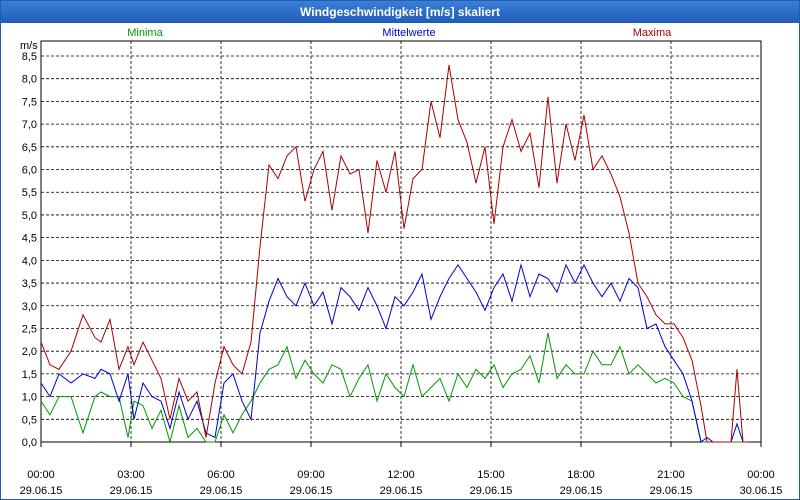  What do you see at coordinates (401, 475) in the screenshot?
I see `x-tick-time: 12:00` at bounding box center [401, 475].